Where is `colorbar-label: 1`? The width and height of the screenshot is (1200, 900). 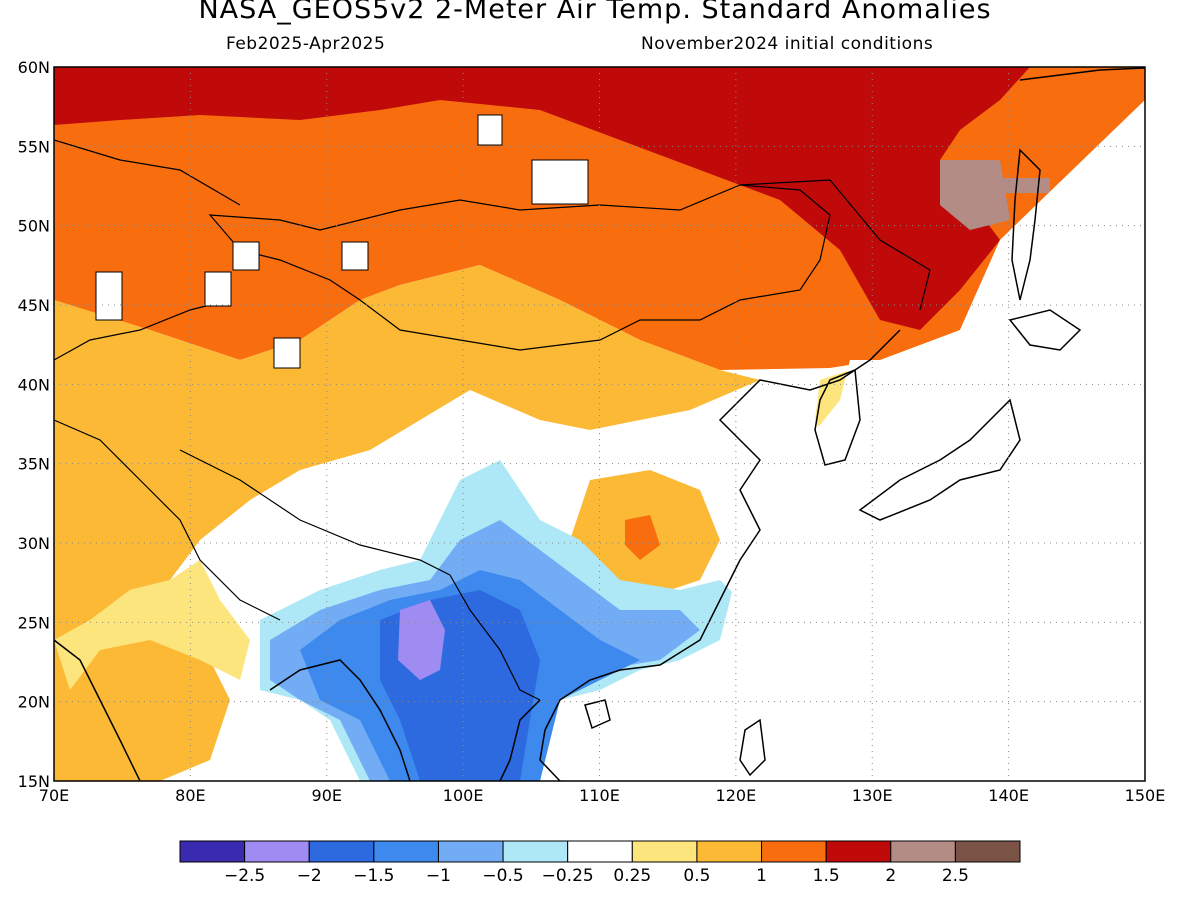
colorbar-label: 1 is located at coordinates (761, 876).